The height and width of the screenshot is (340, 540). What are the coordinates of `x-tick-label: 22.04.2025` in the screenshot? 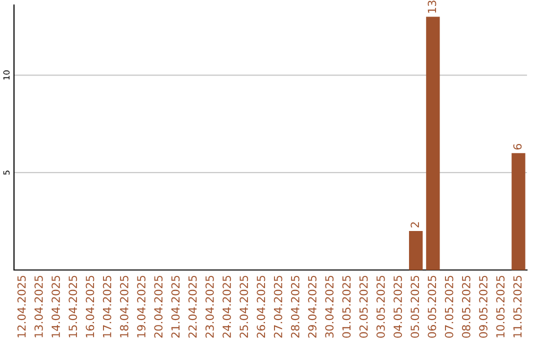 It's located at (192, 307).